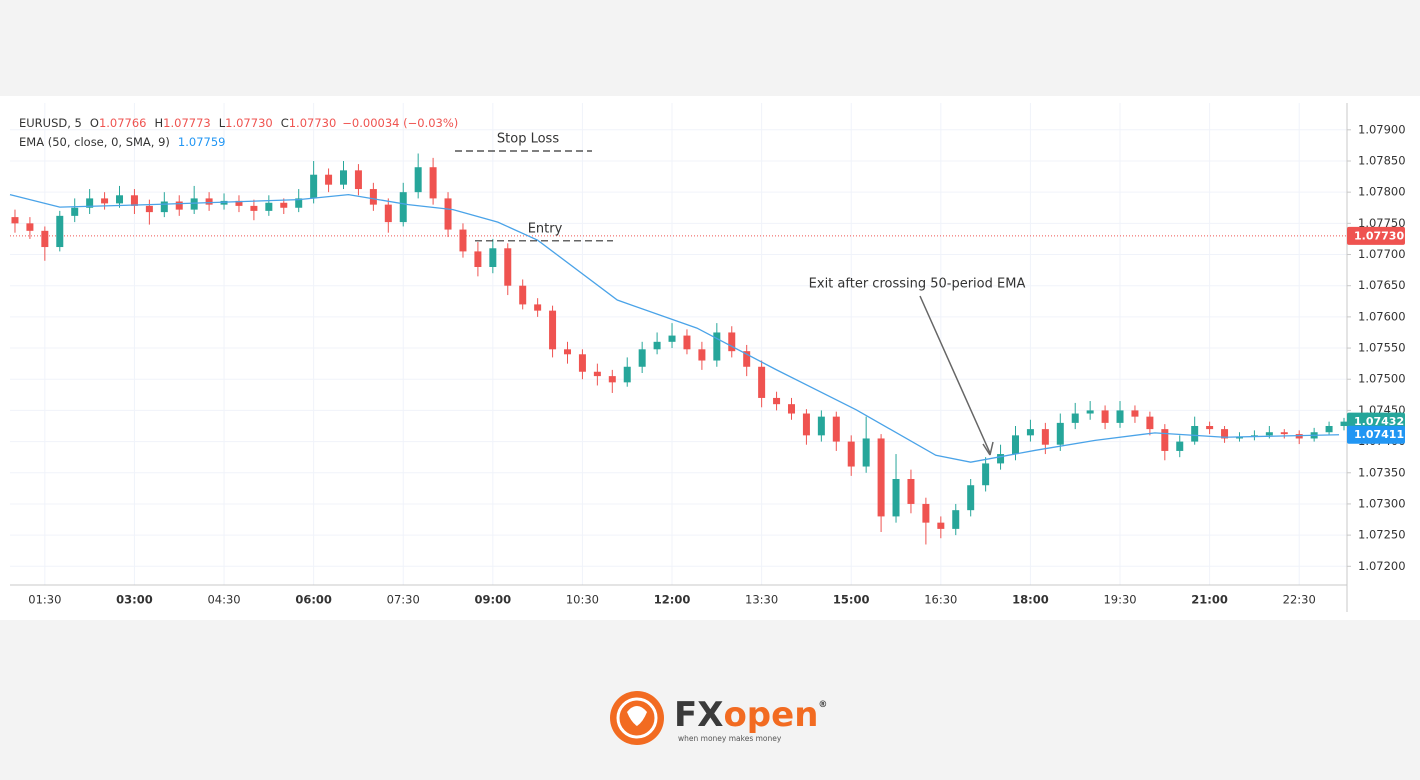 This screenshot has height=780, width=1420. I want to click on annotation: Exit after crossing 50-period EMA, so click(917, 284).